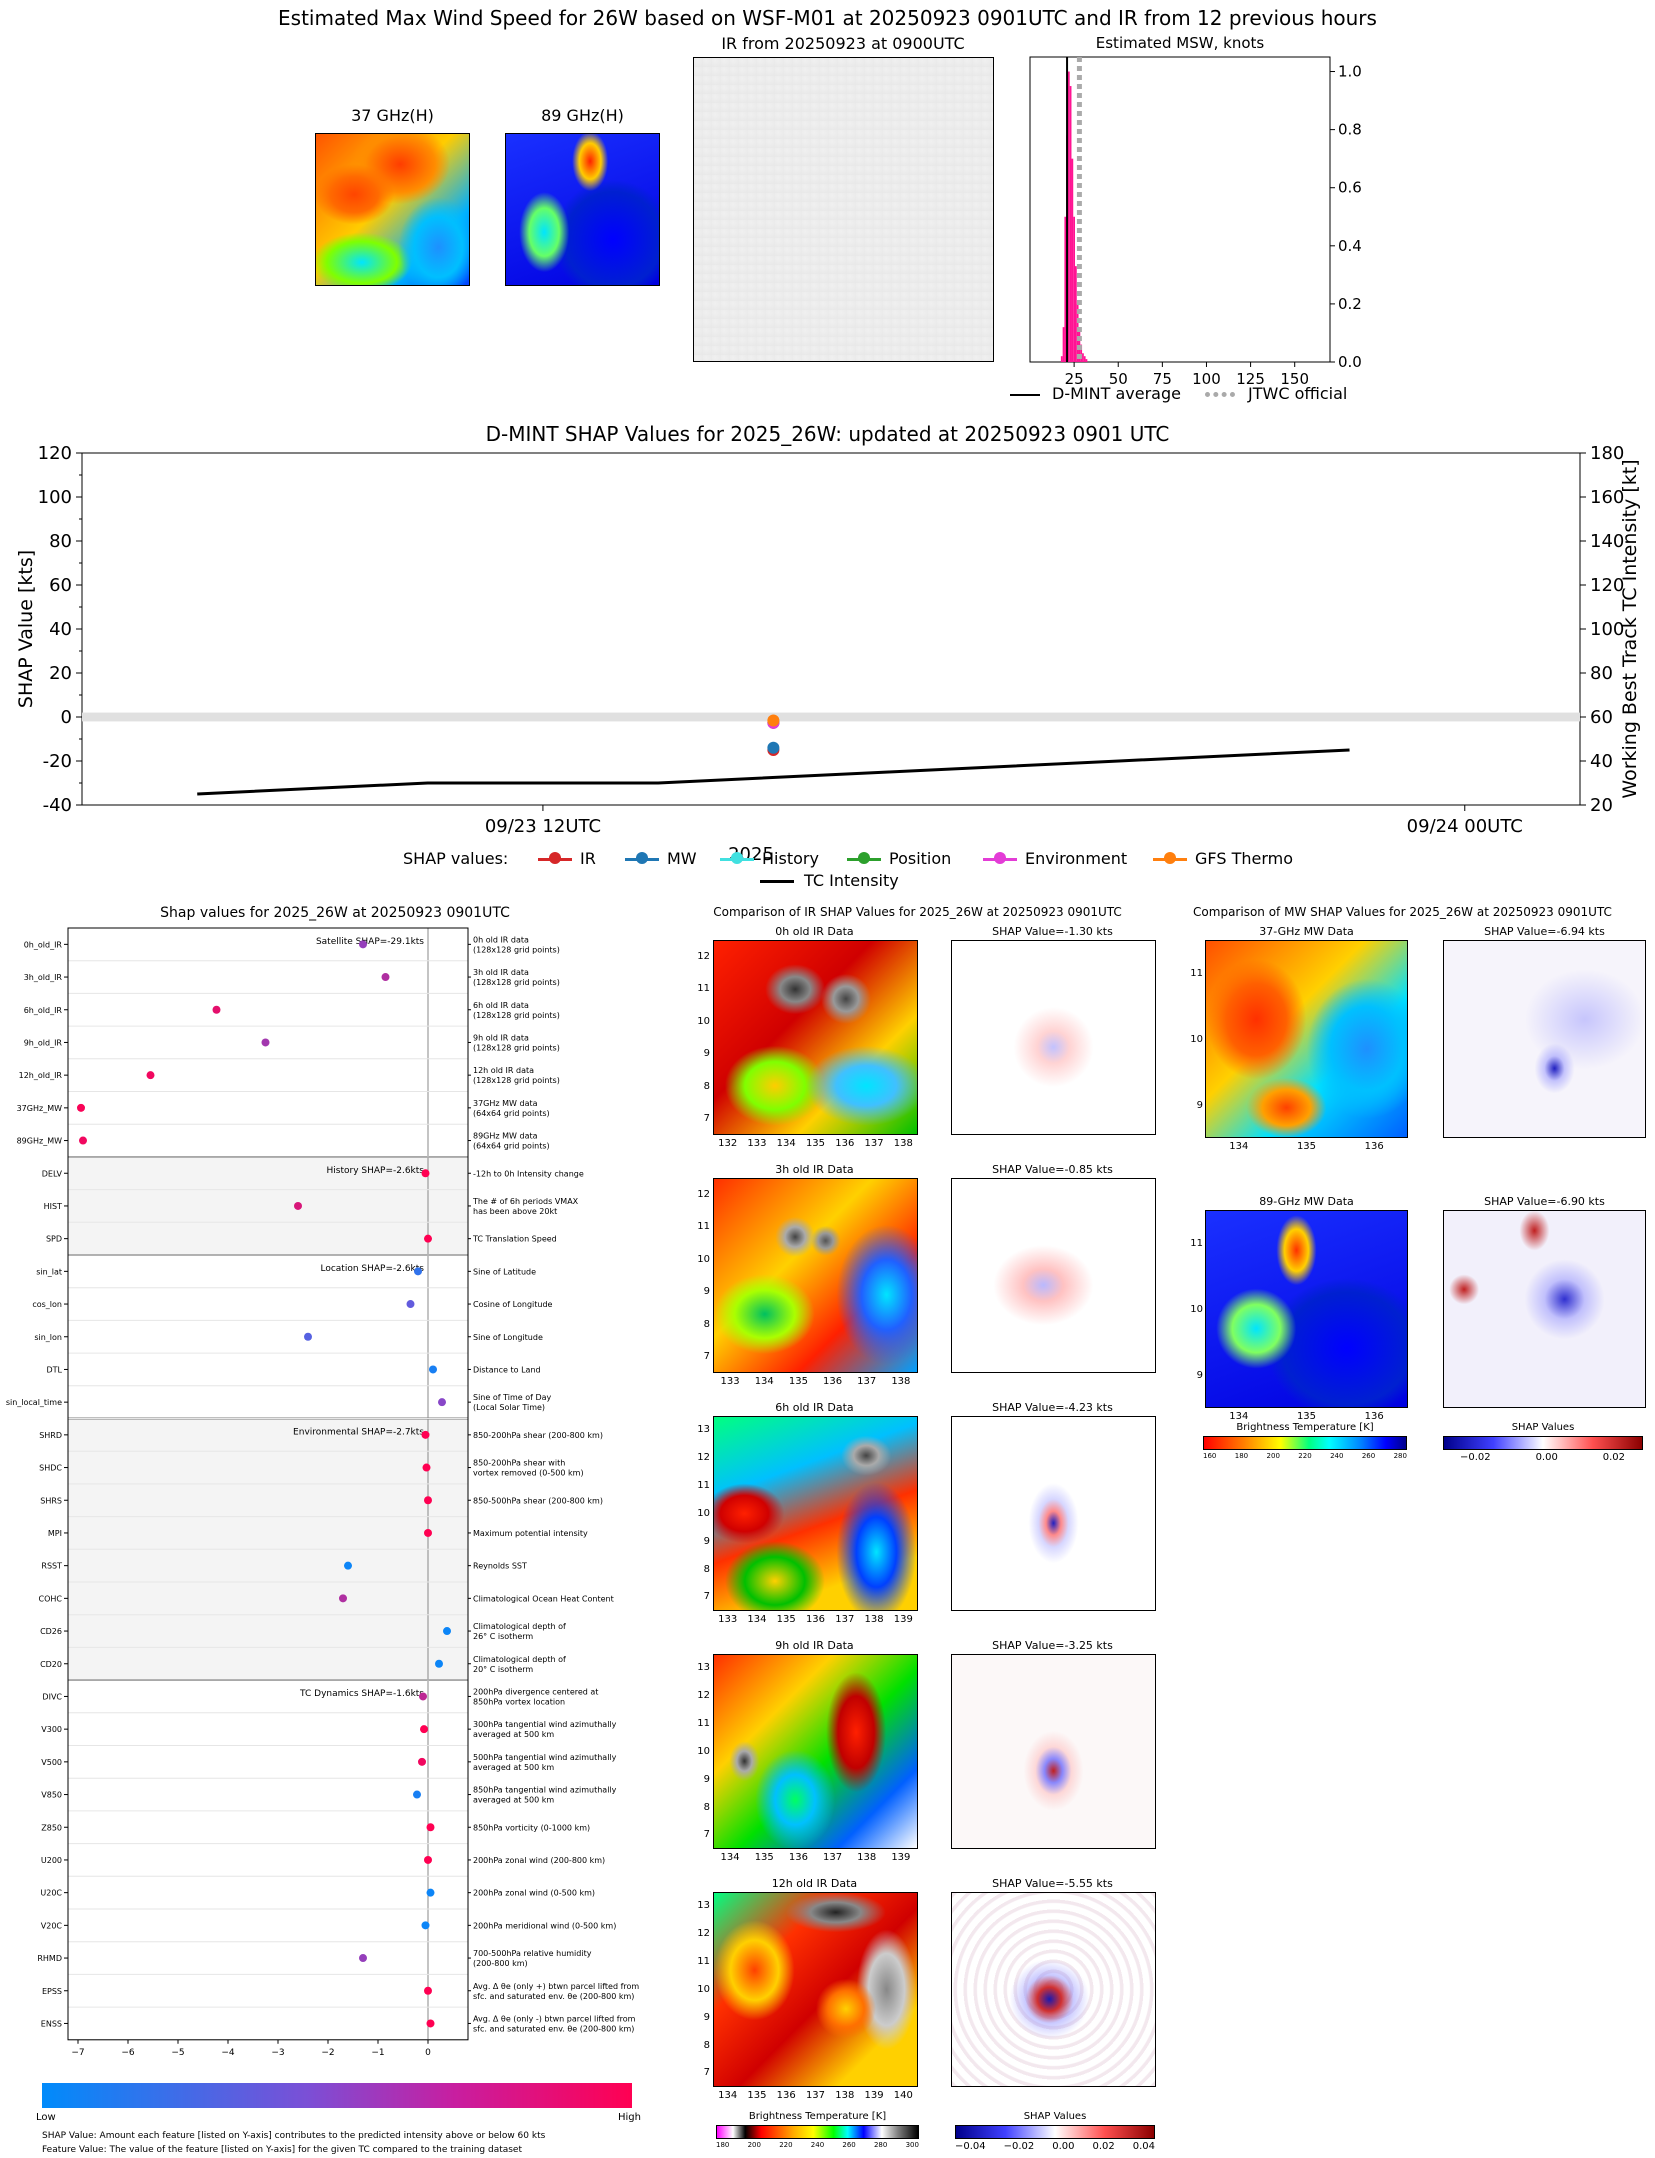 The width and height of the screenshot is (1655, 2158). I want to click on feature-desc: 200hPa zonal wind (0-500 km), so click(534, 1893).